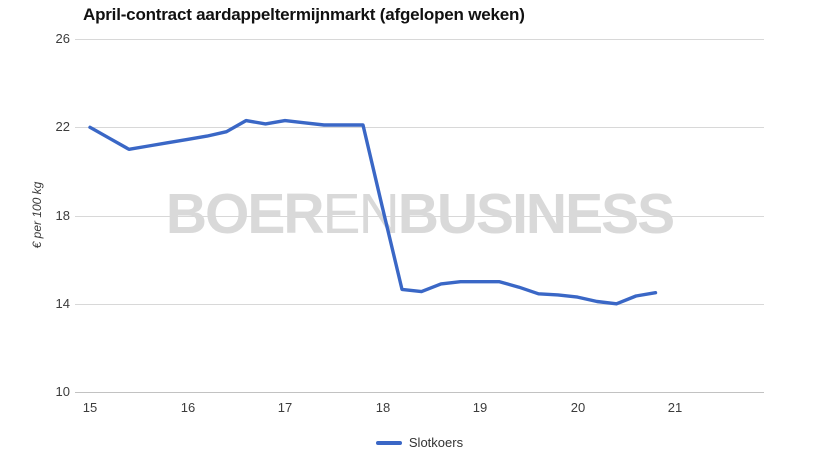  Describe the element at coordinates (285, 407) in the screenshot. I see `x-tick-label-17: 17` at that location.